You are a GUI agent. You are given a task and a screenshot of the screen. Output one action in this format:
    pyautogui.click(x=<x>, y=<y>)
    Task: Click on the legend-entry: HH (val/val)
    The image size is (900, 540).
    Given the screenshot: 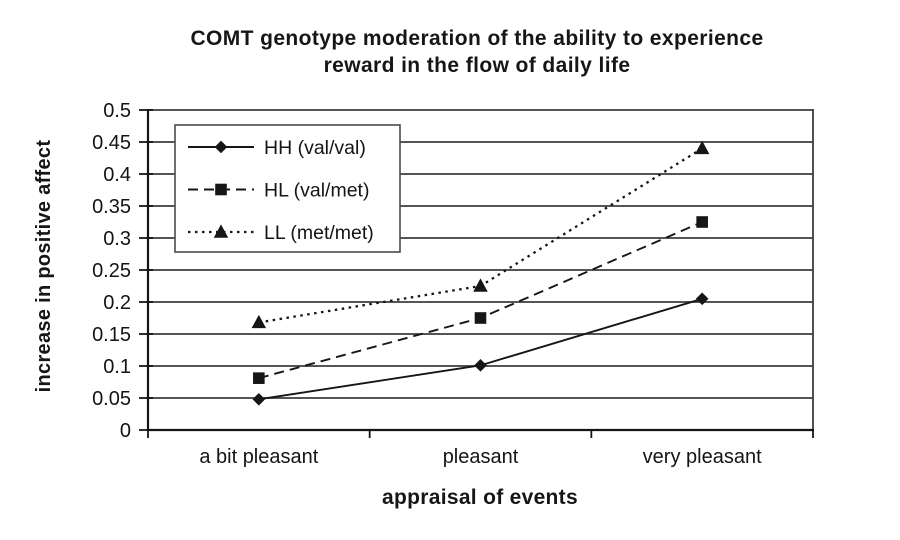 What is the action you would take?
    pyautogui.click(x=277, y=148)
    